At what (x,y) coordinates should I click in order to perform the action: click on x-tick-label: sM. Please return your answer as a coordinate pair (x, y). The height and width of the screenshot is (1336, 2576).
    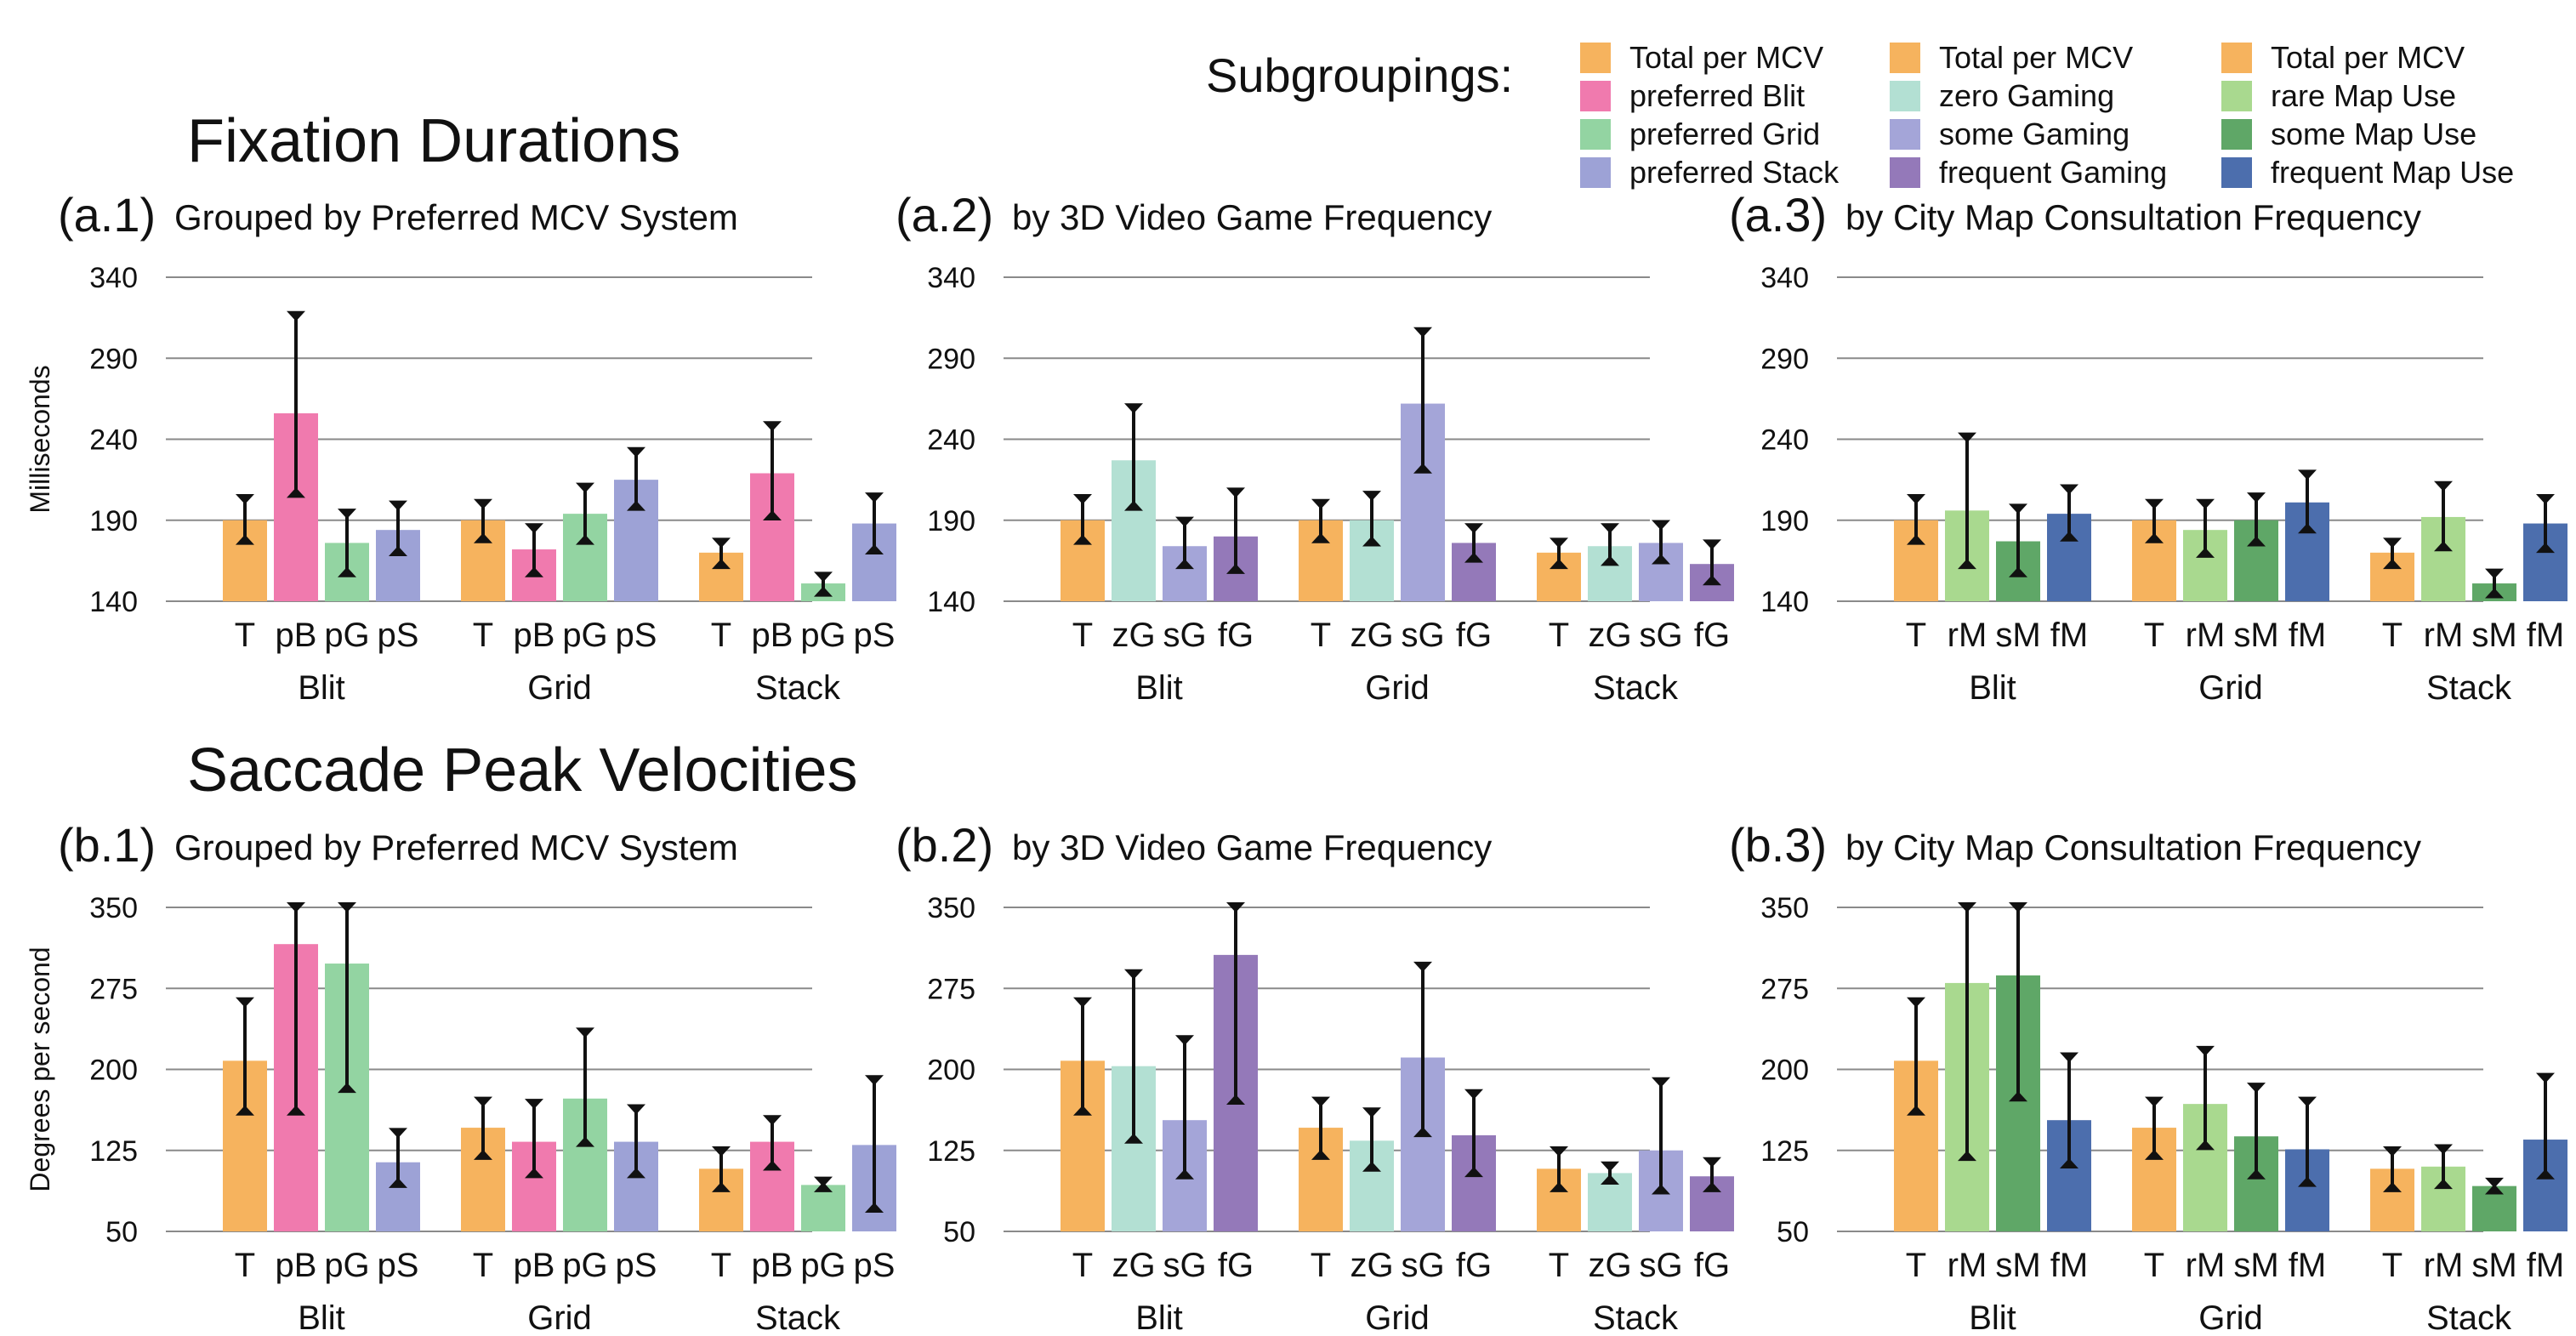
    Looking at the image, I should click on (2017, 1265).